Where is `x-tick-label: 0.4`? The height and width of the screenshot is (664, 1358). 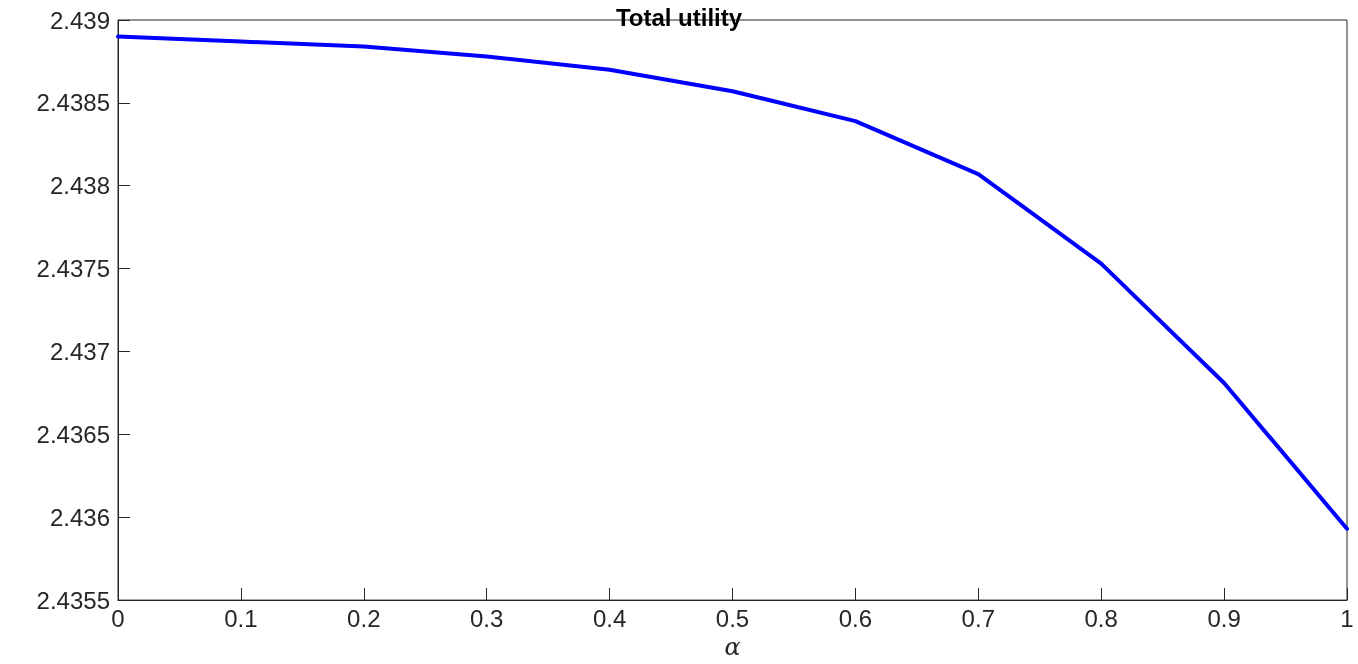
x-tick-label: 0.4 is located at coordinates (609, 618).